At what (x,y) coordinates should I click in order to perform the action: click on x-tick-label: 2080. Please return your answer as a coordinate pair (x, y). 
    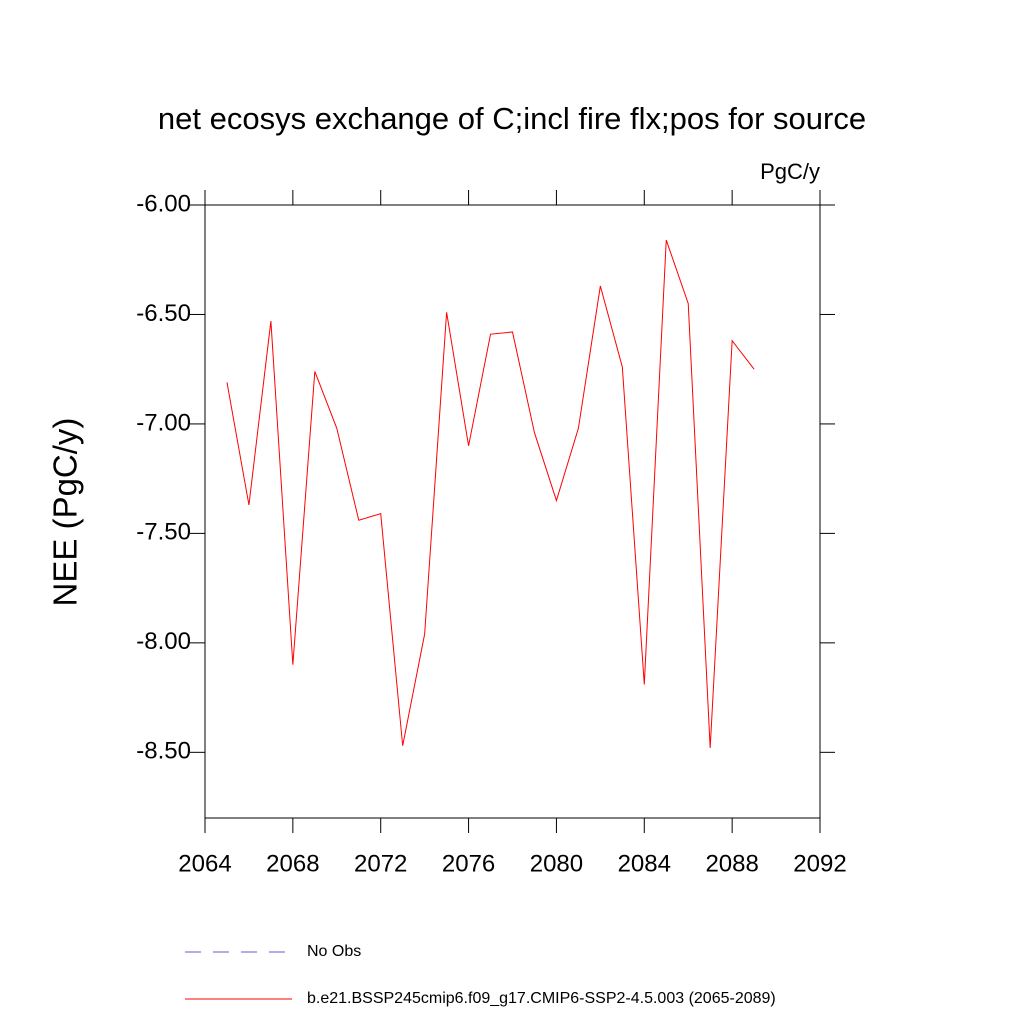
    Looking at the image, I should click on (556, 863).